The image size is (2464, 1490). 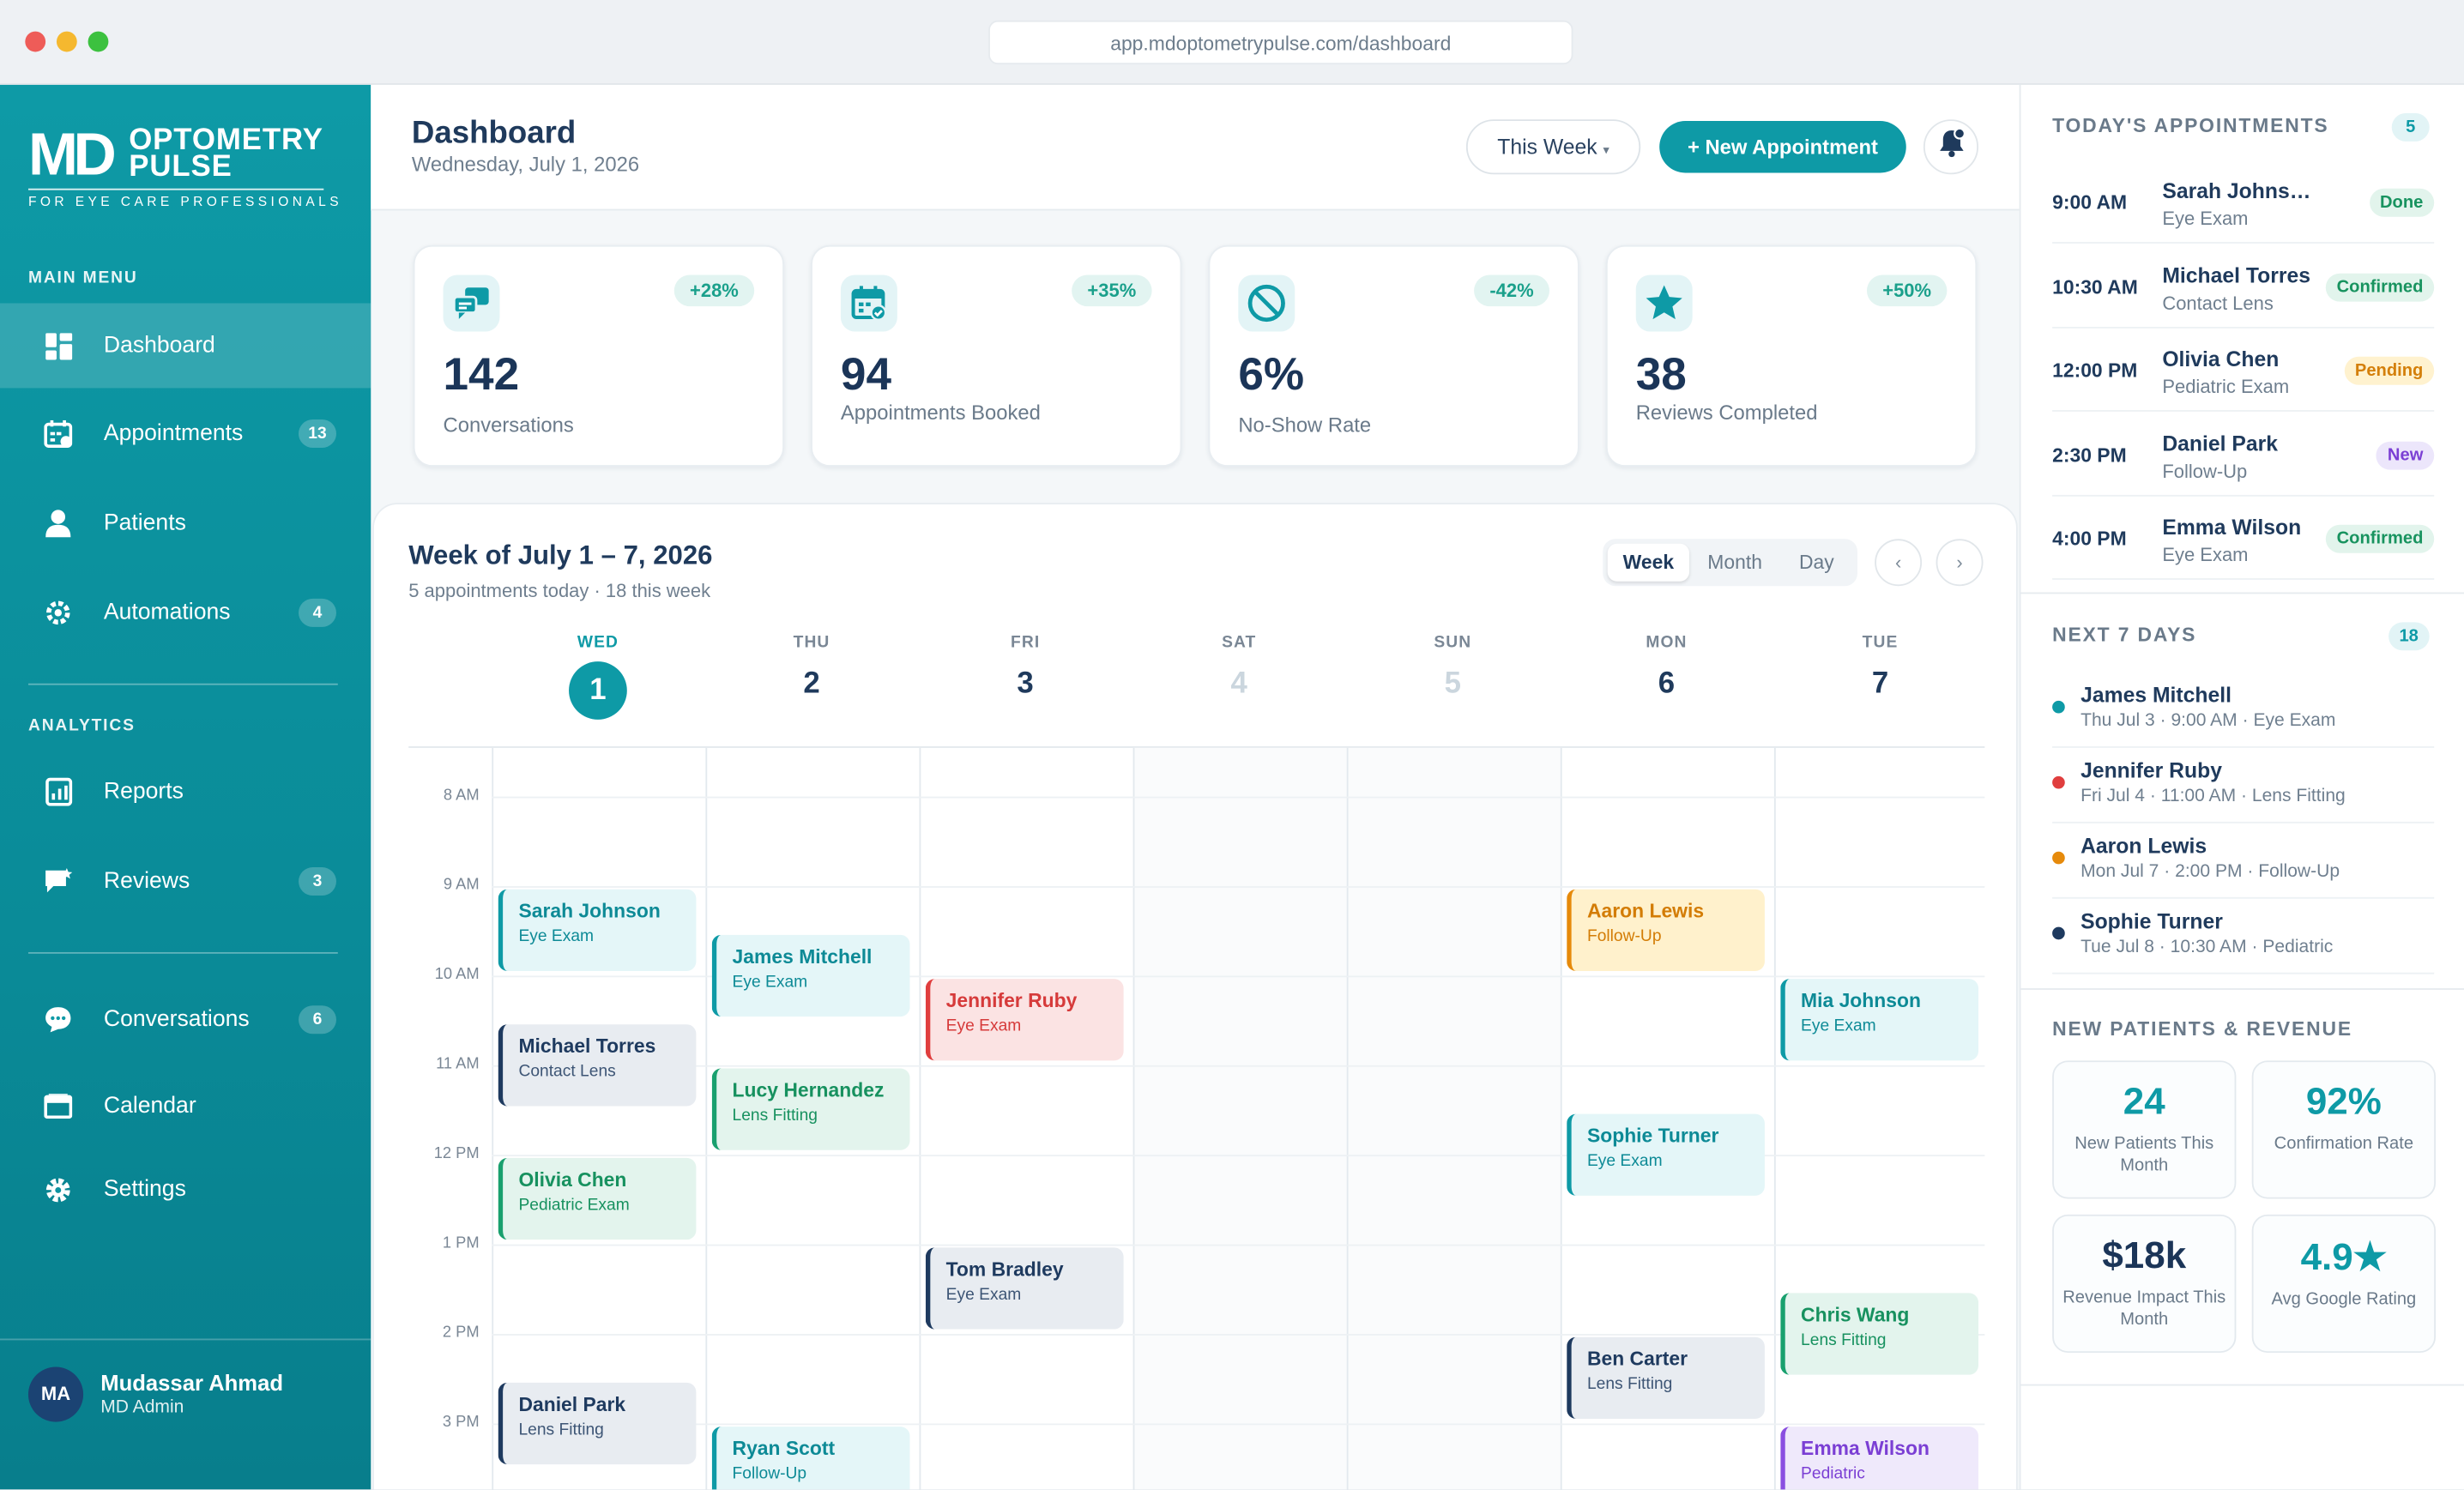 I want to click on sidebar-item-settings: Settings, so click(x=185, y=1189).